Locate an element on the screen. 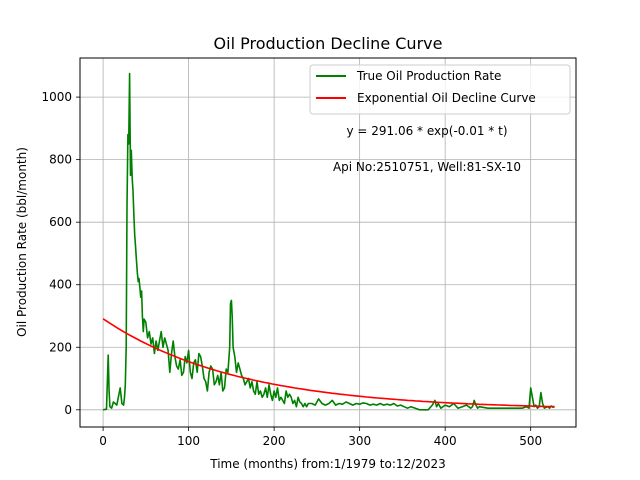 This screenshot has height=480, width=640. x-axis-label: Time (months) from:1/1979 to:12/2023 is located at coordinates (327, 464).